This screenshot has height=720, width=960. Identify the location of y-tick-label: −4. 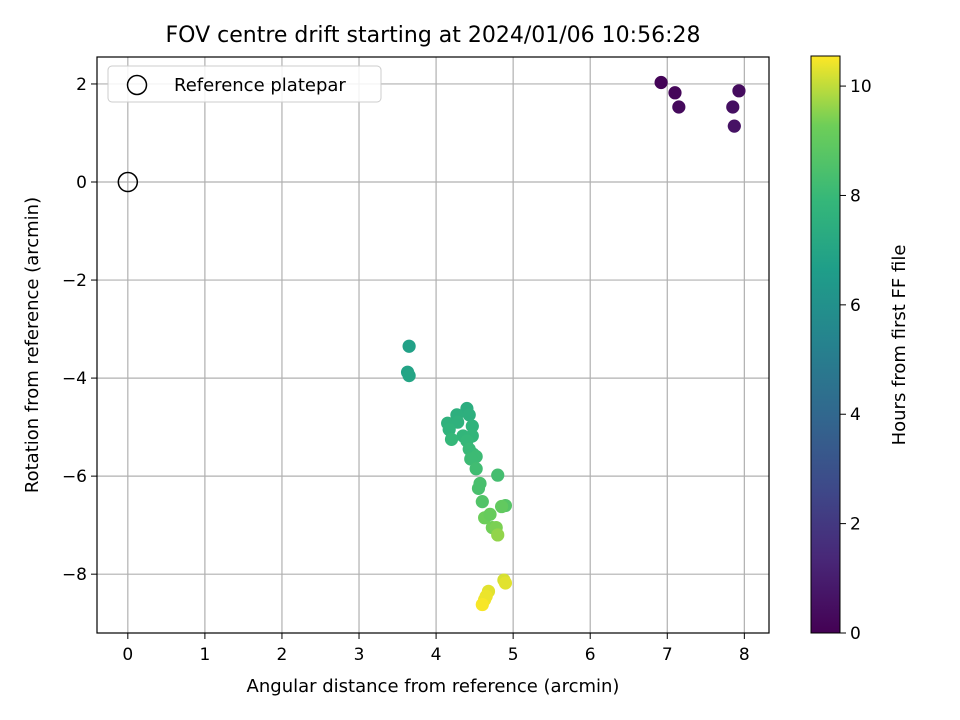
(74, 379).